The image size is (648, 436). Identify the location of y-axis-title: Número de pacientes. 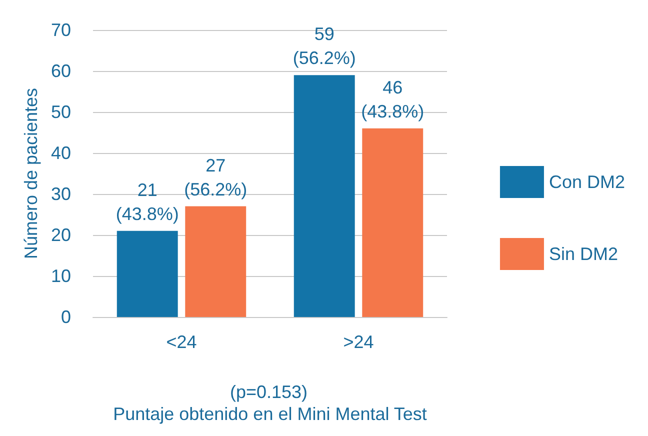
(31, 174).